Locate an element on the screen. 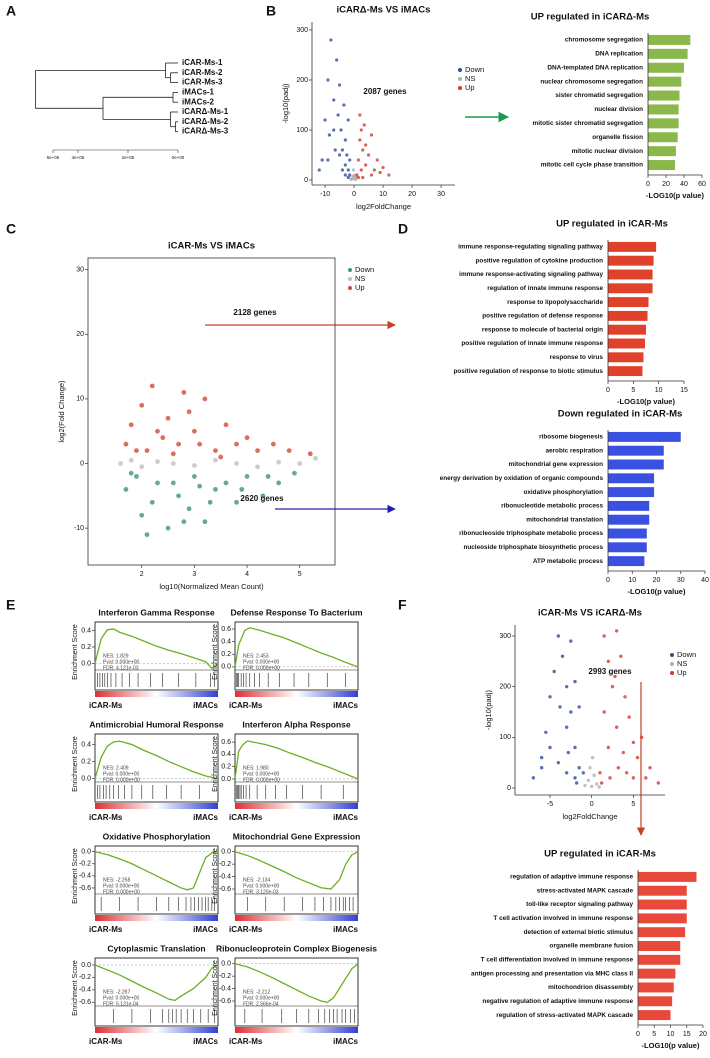 The image size is (710, 1058). chart-title: Antimicrobial Humoral Response is located at coordinates (156, 724).